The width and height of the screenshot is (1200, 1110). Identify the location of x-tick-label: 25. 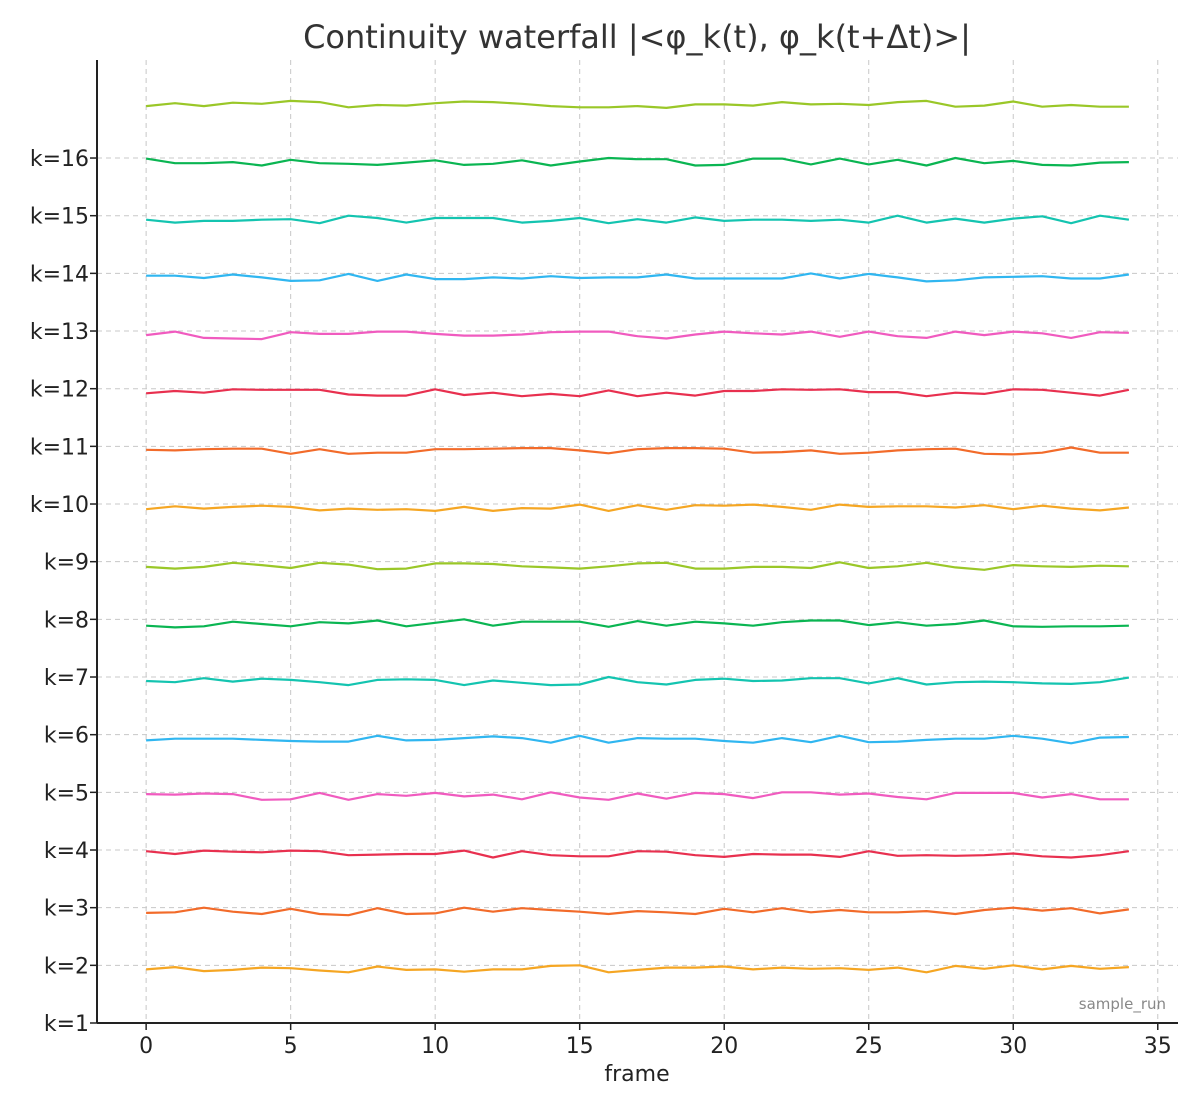
(869, 1046).